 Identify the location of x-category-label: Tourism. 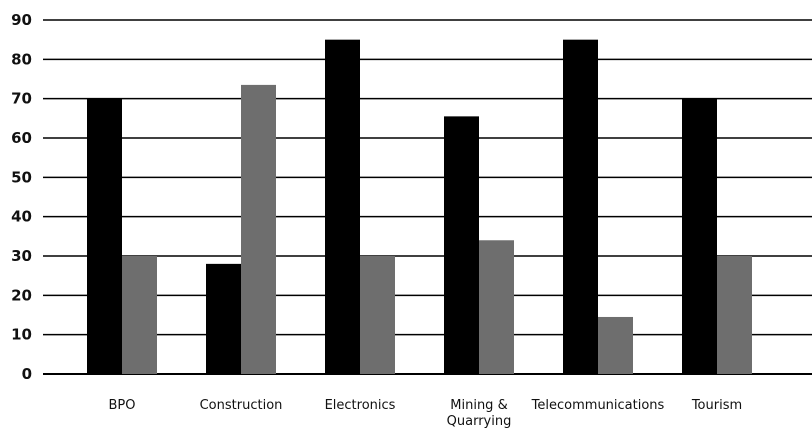
(716, 405).